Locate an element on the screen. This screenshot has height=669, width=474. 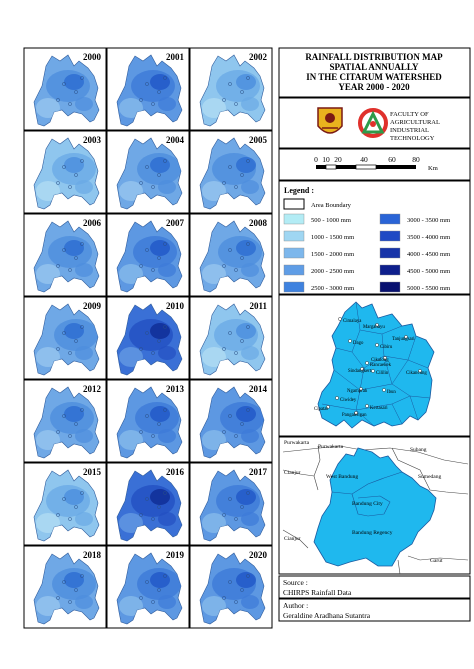
year-label: 2005 is located at coordinates (258, 140).